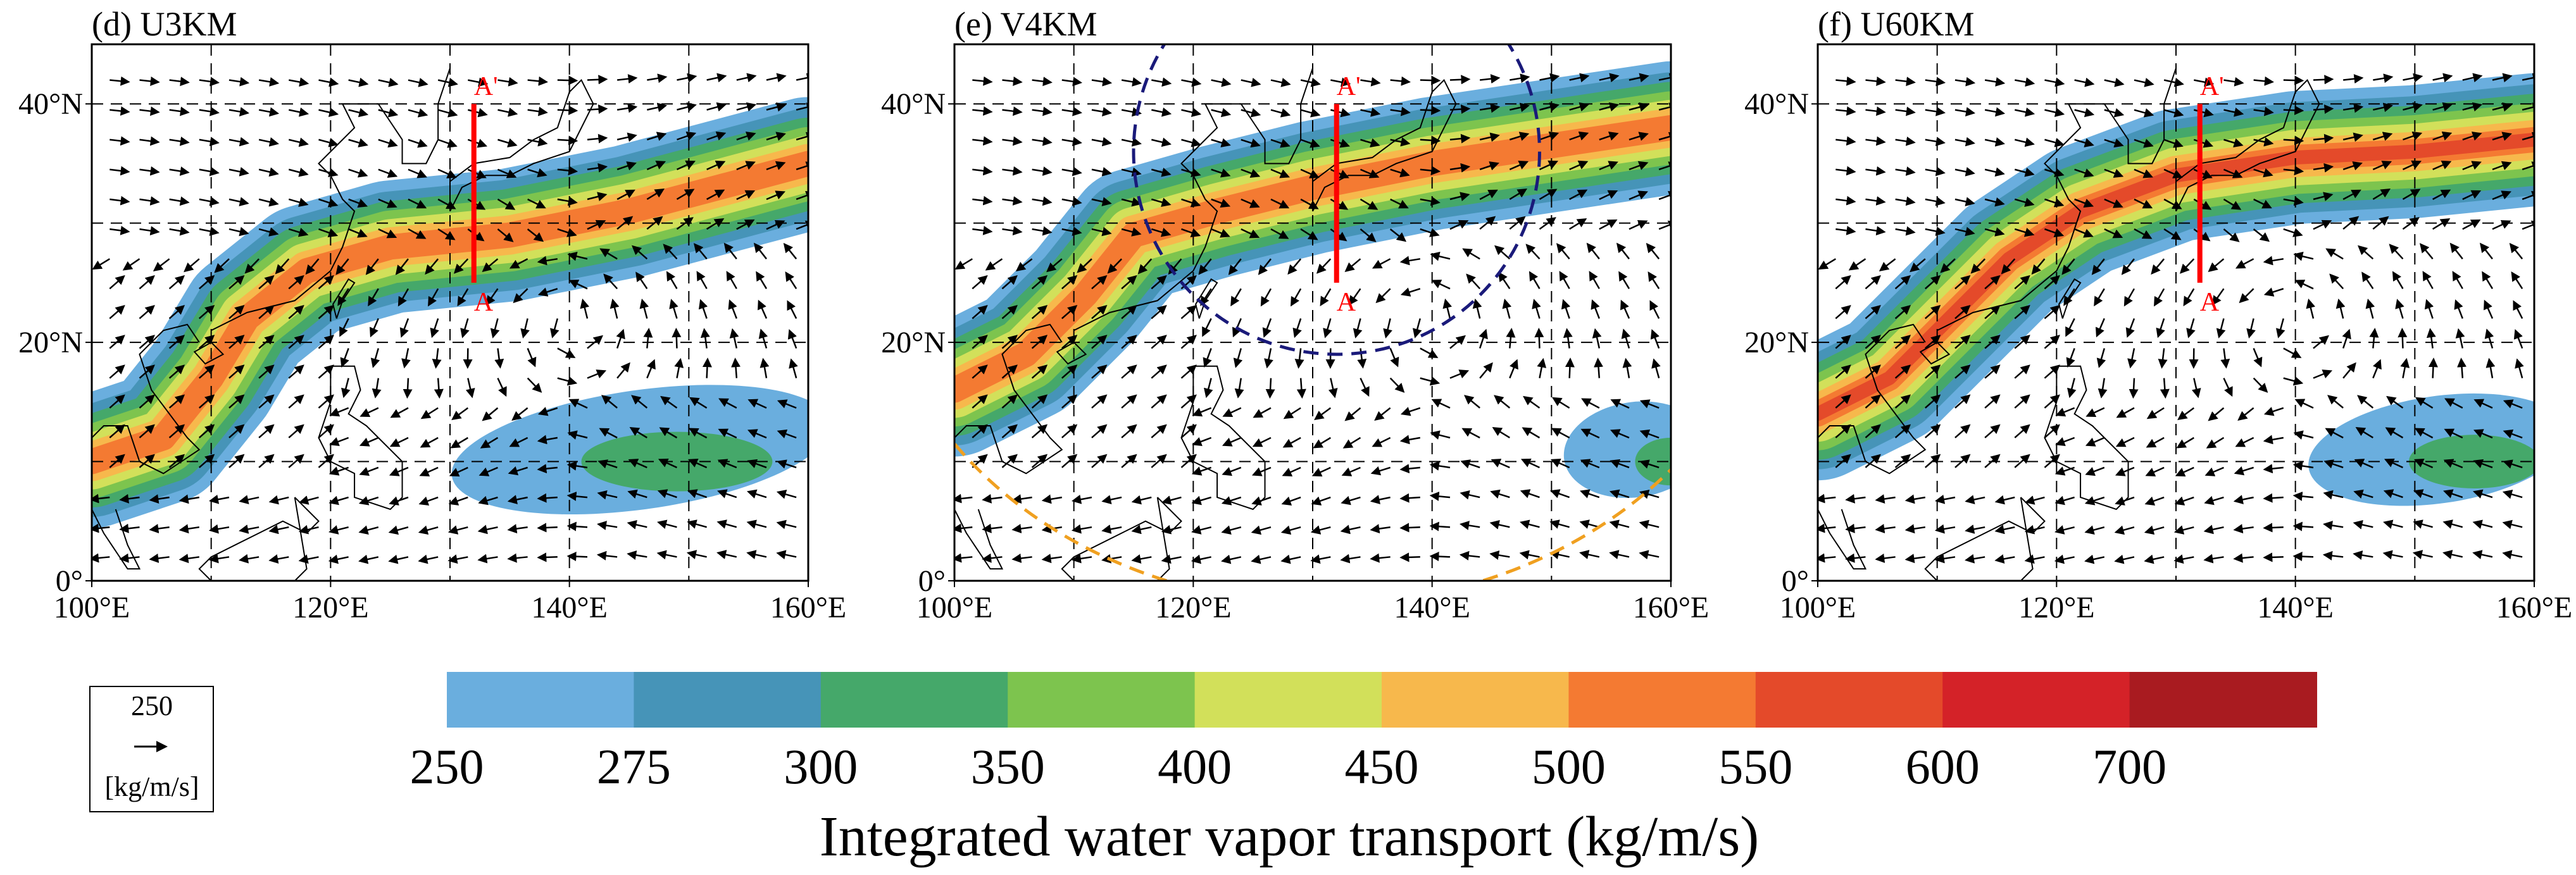  What do you see at coordinates (1662, 700) in the screenshot?
I see `colorbar-swatch` at bounding box center [1662, 700].